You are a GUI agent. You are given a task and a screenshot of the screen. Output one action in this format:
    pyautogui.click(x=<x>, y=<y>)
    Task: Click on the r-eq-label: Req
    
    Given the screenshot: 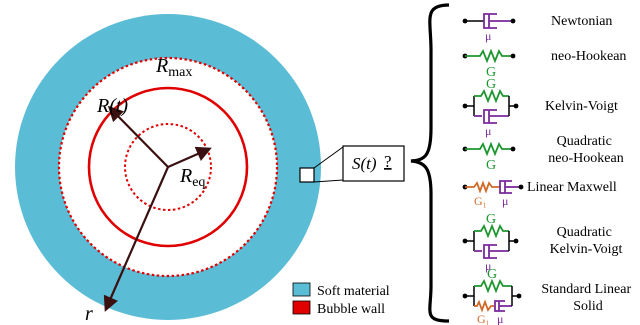 What is the action you would take?
    pyautogui.click(x=192, y=177)
    